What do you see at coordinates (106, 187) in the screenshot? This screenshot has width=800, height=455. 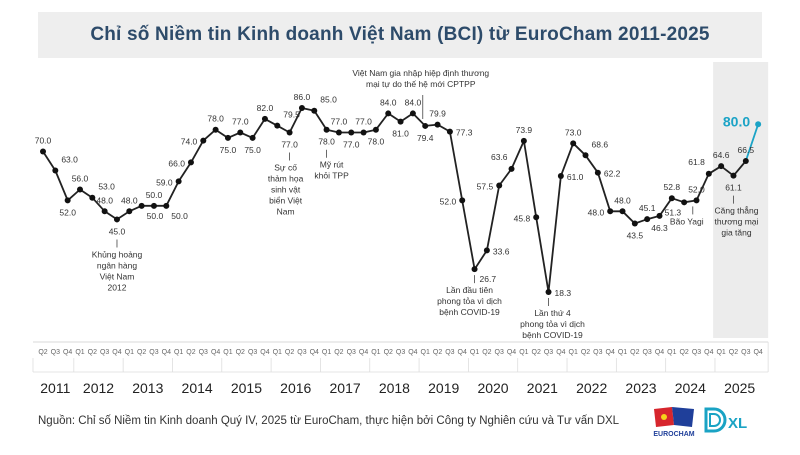 I see `data-label: 53.0` at bounding box center [106, 187].